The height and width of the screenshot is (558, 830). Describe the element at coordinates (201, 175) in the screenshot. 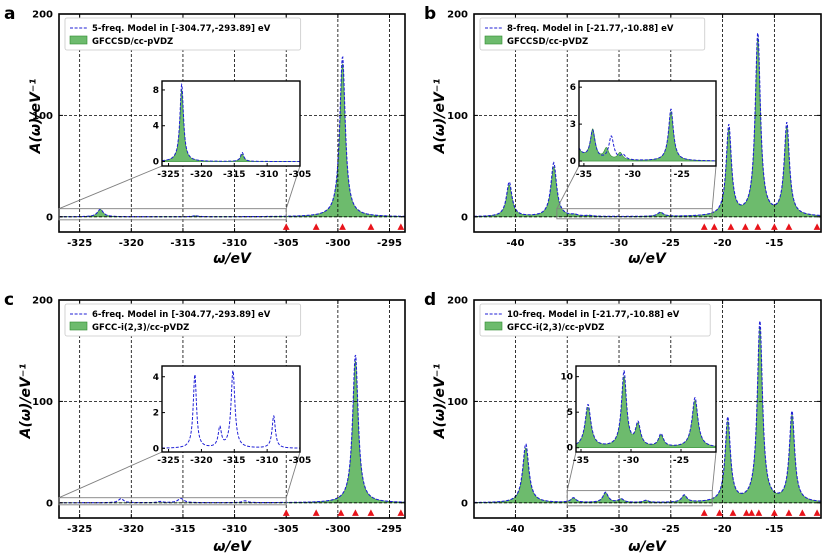

I see `inset-x-tick-label: -320` at that location.